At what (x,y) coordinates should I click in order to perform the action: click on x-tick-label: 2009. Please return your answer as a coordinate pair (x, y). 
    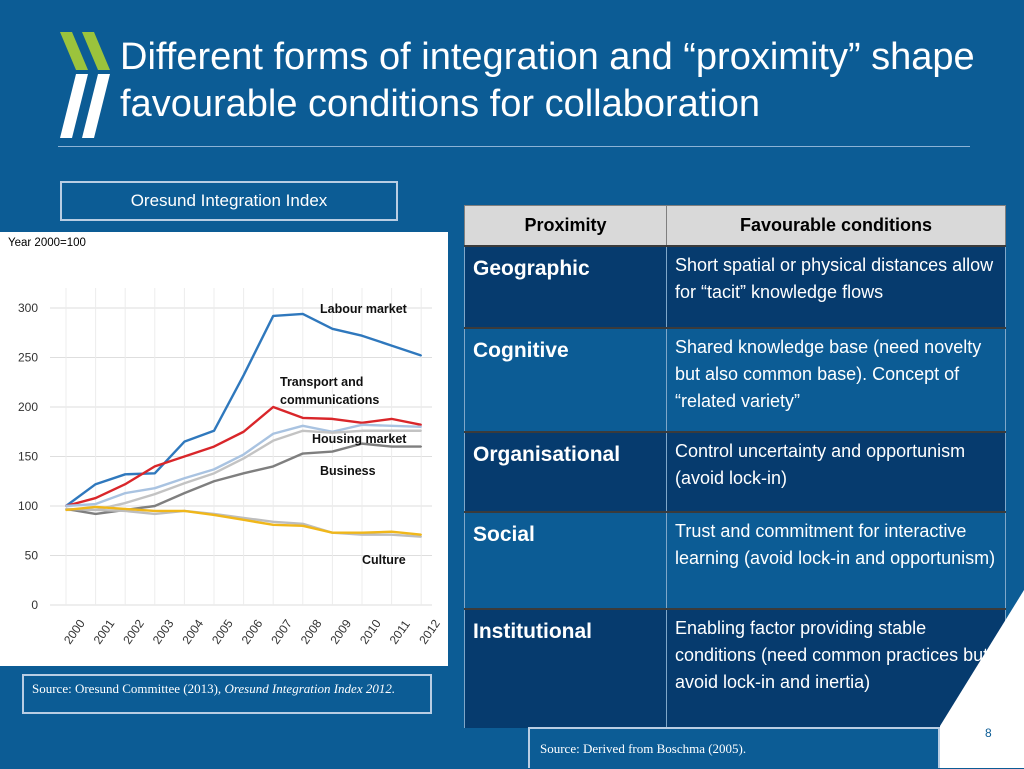
    Looking at the image, I should click on (340, 632).